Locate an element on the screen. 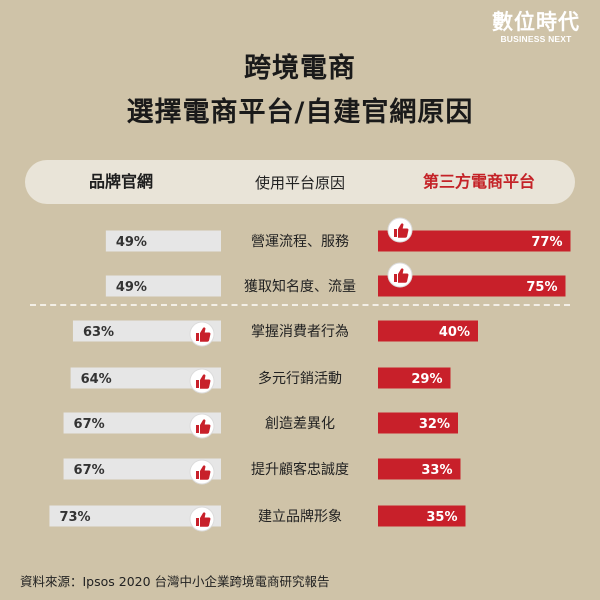 The width and height of the screenshot is (600, 600). category-label: 掌握消費者行為 is located at coordinates (300, 332).